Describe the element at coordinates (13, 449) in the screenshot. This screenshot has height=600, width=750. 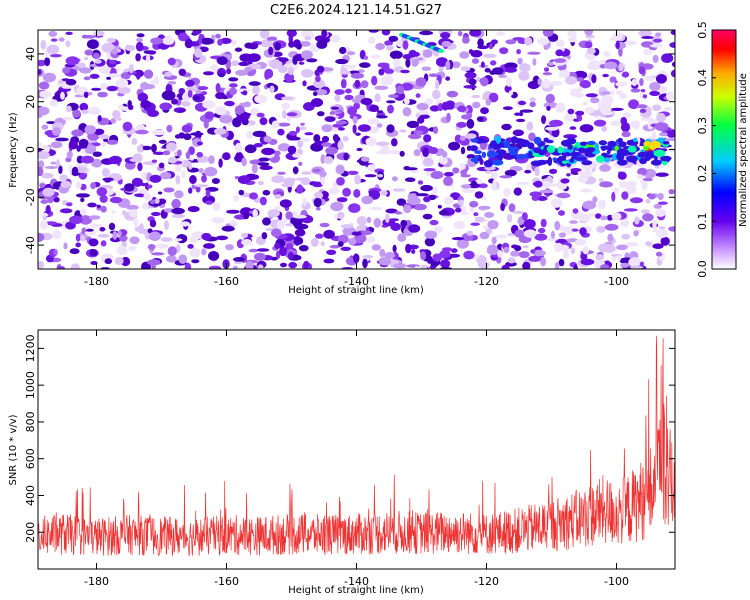
I see `snr-ylabel: SNR (10 * v/v)` at that location.